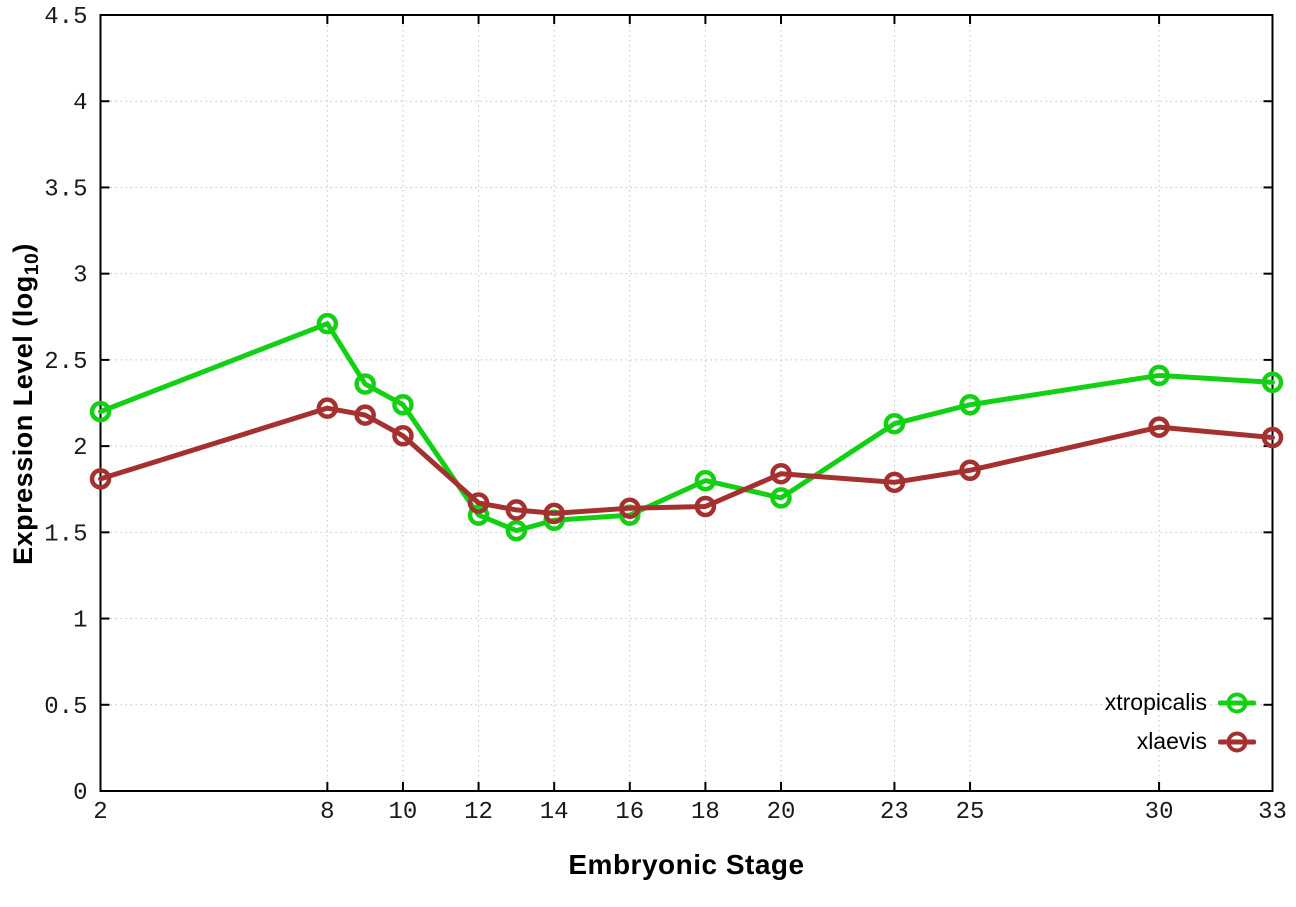  Describe the element at coordinates (65, 405) in the screenshot. I see `y-tick-labels: 0 0.5 1 1.5 2 2.5 3 3.5 4 4.5` at that location.